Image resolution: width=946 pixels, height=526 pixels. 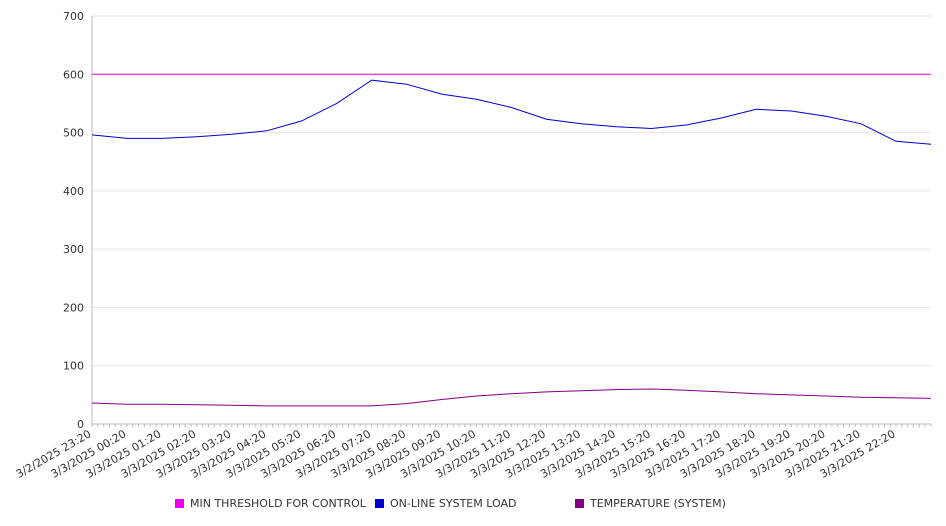 What do you see at coordinates (73, 366) in the screenshot?
I see `y-tick-label: 100` at bounding box center [73, 366].